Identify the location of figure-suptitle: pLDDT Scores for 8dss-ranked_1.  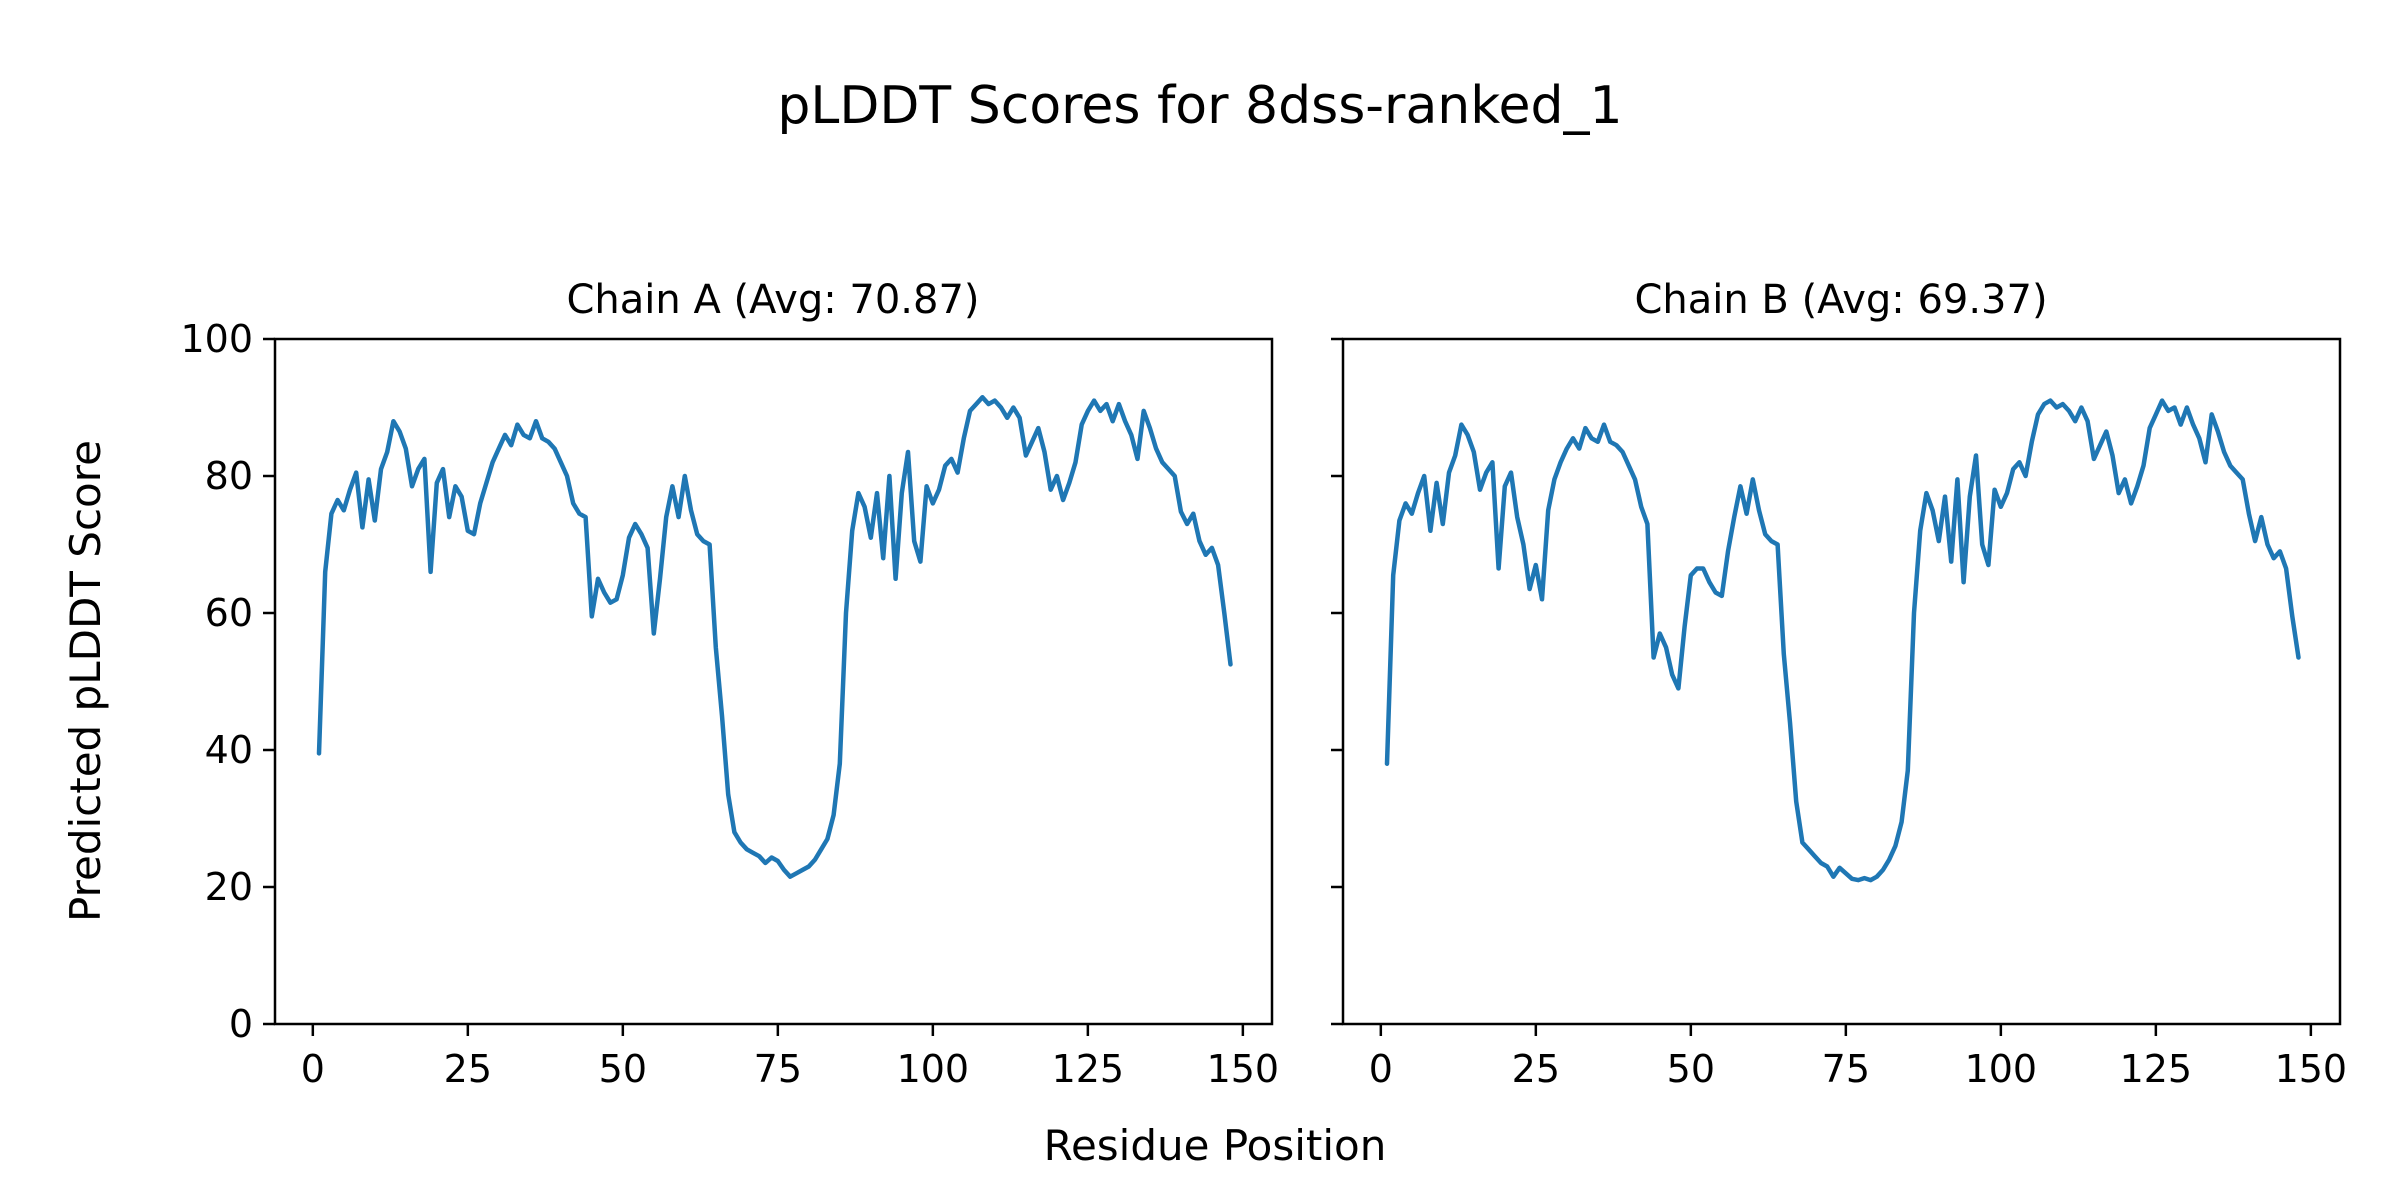
(1199, 106).